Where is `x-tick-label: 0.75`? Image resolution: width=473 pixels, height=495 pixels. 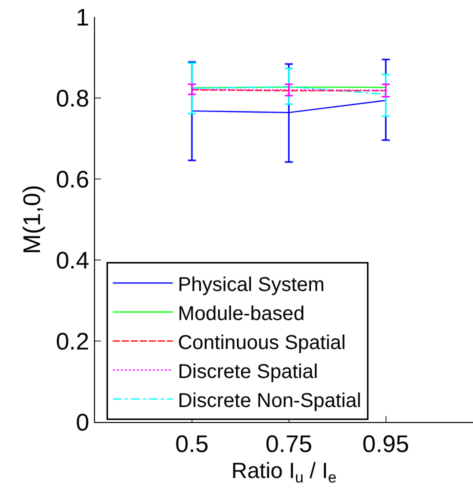
x-tick-label: 0.75 is located at coordinates (288, 444).